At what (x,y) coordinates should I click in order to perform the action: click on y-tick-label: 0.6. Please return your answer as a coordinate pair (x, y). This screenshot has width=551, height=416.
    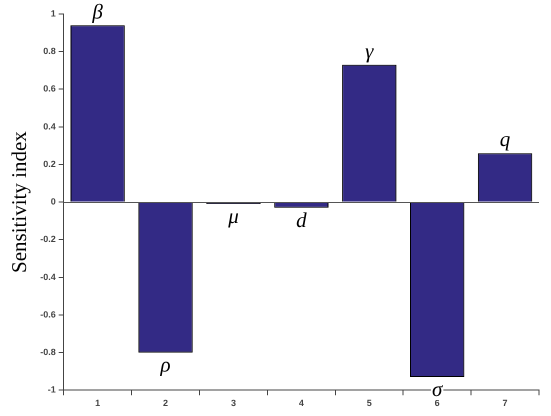
    Looking at the image, I should click on (49, 89).